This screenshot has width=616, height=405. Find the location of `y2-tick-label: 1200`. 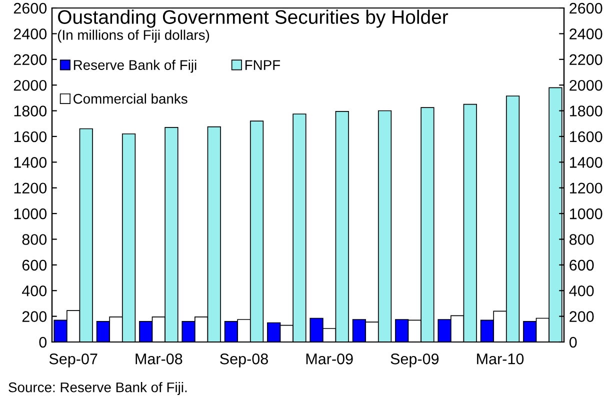

y2-tick-label: 1200 is located at coordinates (586, 188).